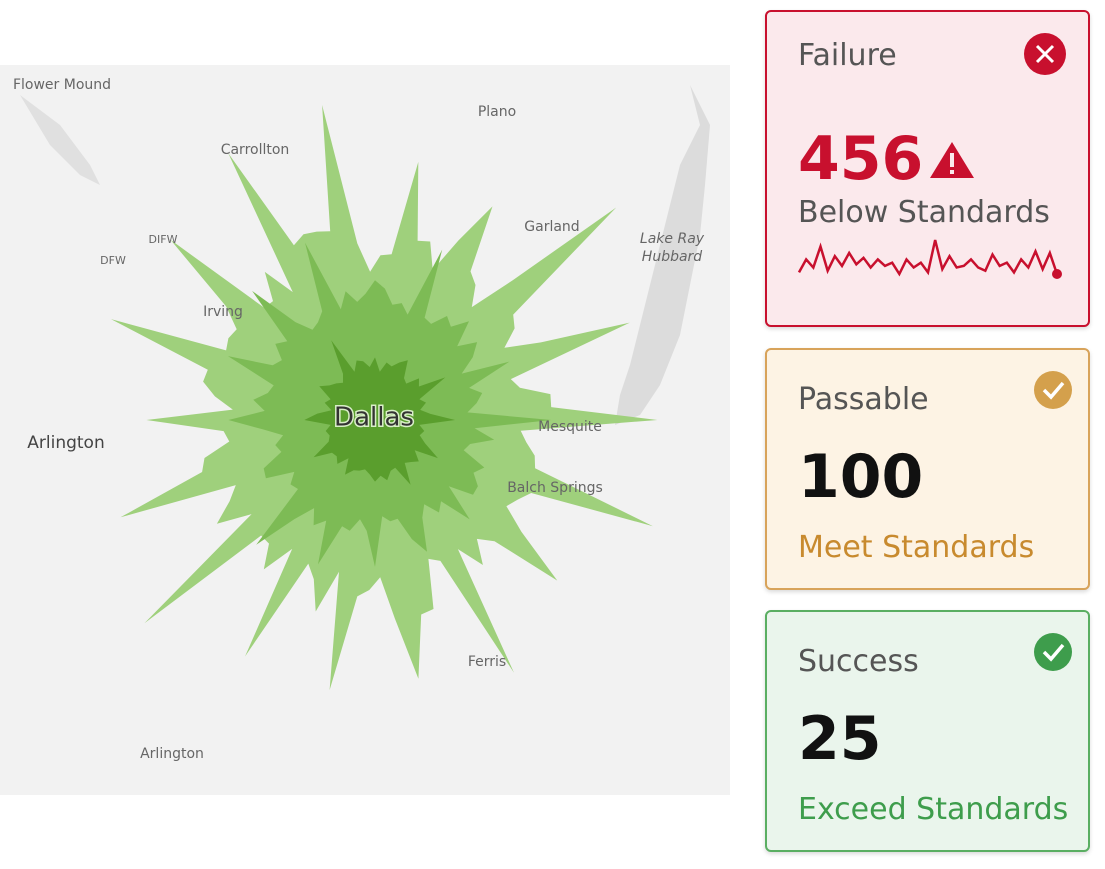  I want to click on map-label: Flower Mound, so click(62, 85).